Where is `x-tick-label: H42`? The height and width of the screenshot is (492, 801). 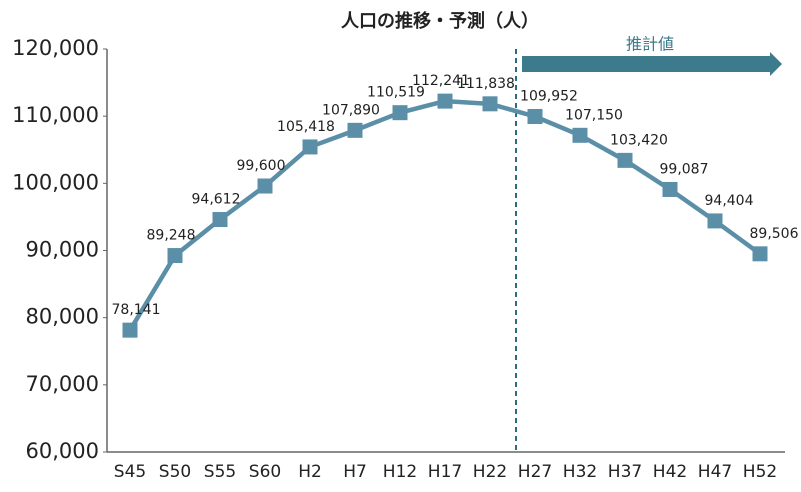
x-tick-label: H42 is located at coordinates (670, 472).